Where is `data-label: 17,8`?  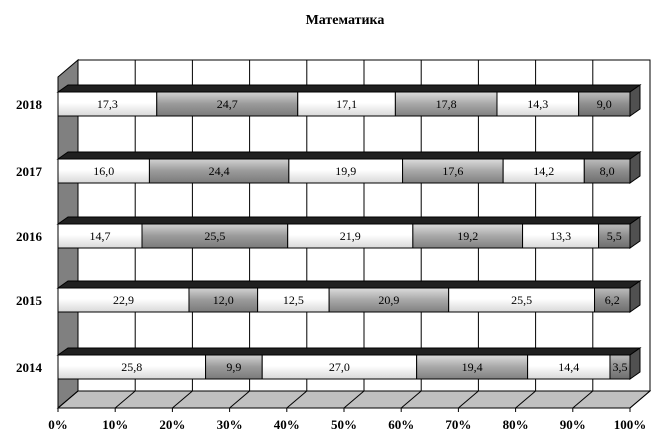
data-label: 17,8 is located at coordinates (446, 104).